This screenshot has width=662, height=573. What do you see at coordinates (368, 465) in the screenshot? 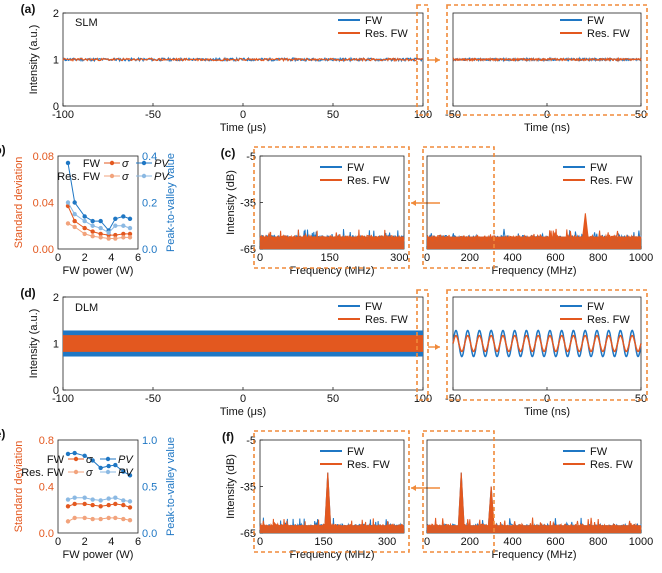
I see `f-left-legend-res-label: Res. FW` at bounding box center [368, 465].